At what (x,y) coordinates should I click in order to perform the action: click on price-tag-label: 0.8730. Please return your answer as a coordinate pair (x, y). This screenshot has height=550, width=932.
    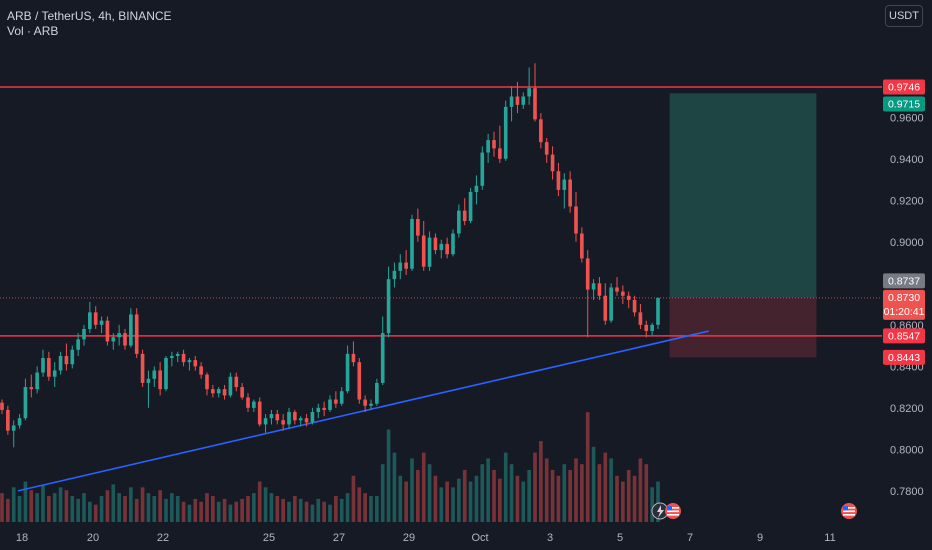
    Looking at the image, I should click on (904, 298).